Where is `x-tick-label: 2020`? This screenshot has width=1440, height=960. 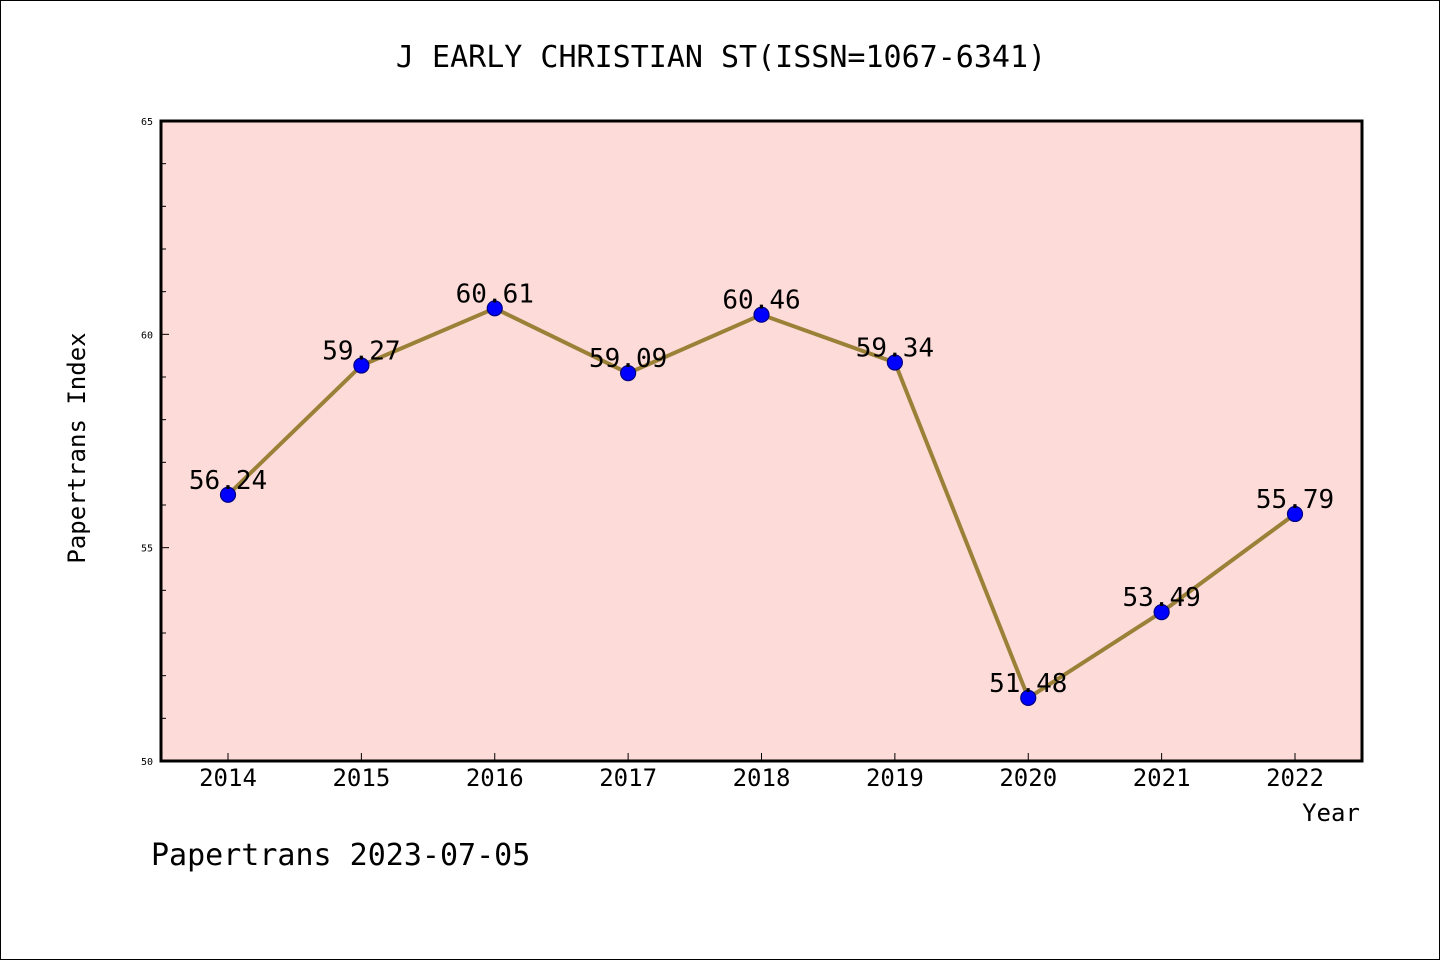
x-tick-label: 2020 is located at coordinates (1028, 778).